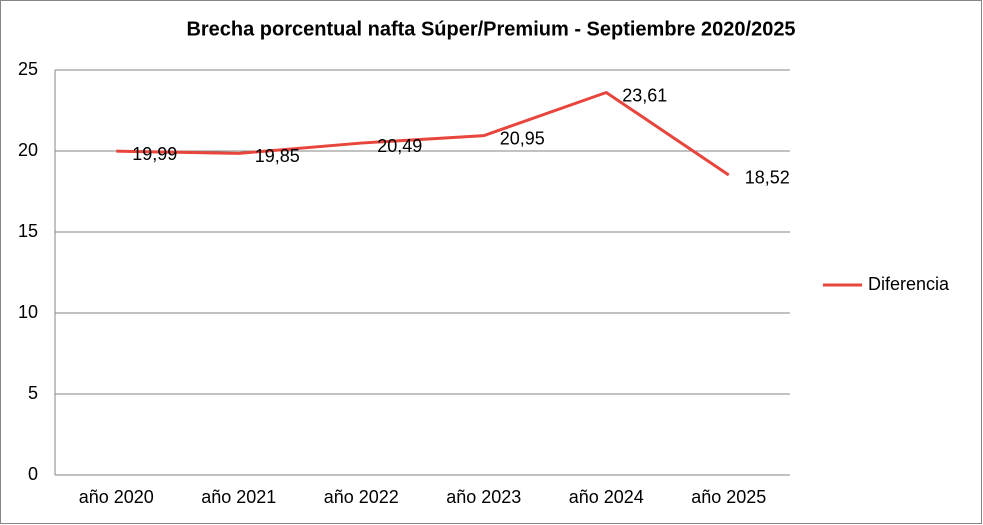 The width and height of the screenshot is (983, 525). I want to click on y-tick-label: 20, so click(28, 150).